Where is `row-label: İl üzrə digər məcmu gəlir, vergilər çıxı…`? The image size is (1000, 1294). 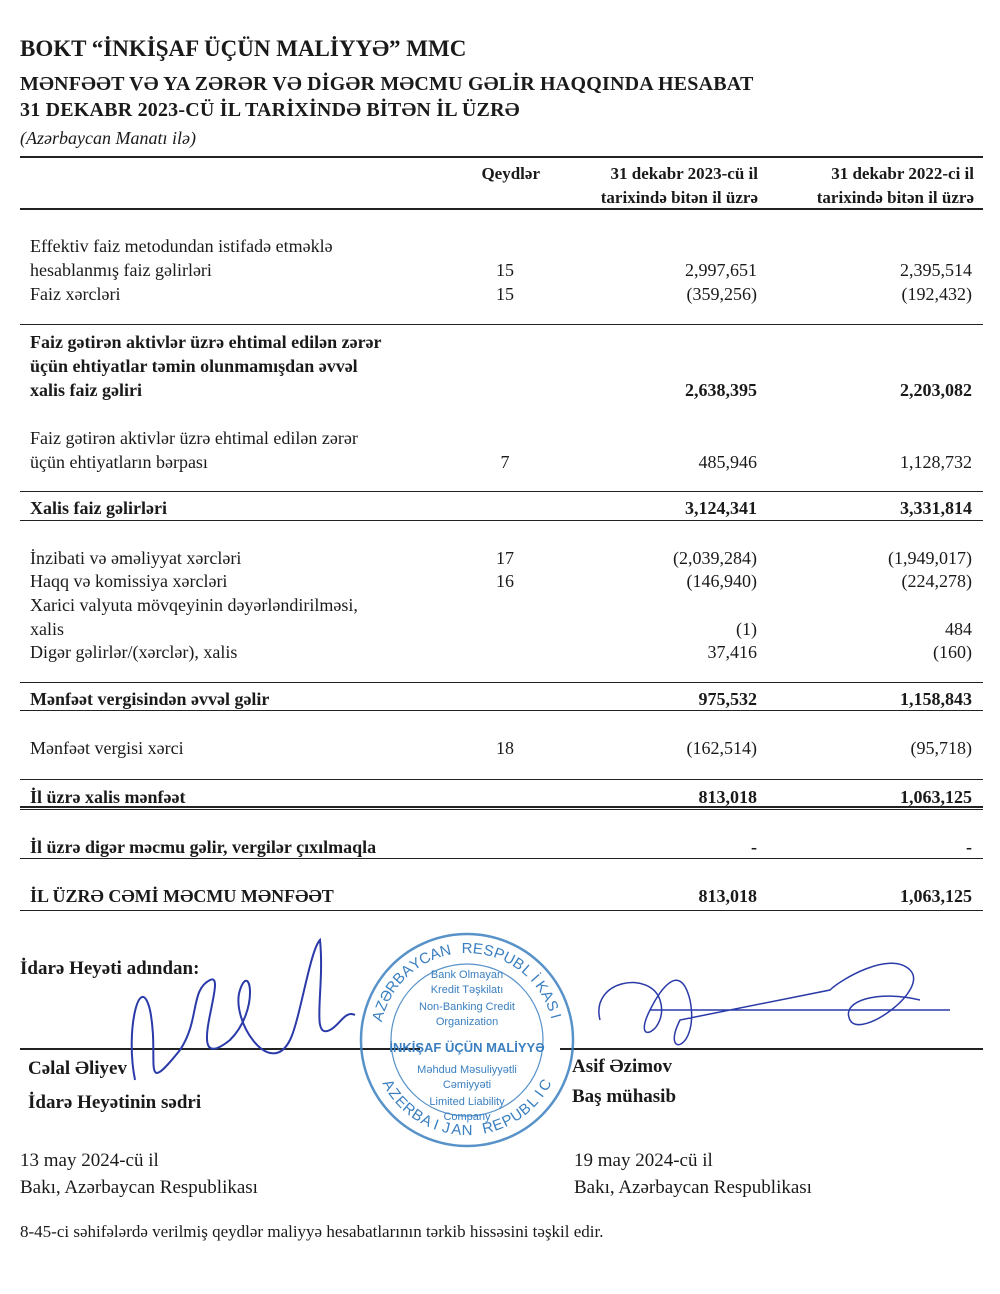
row-label: İl üzrə digər məcmu gəlir, vergilər çıxı… is located at coordinates (203, 847).